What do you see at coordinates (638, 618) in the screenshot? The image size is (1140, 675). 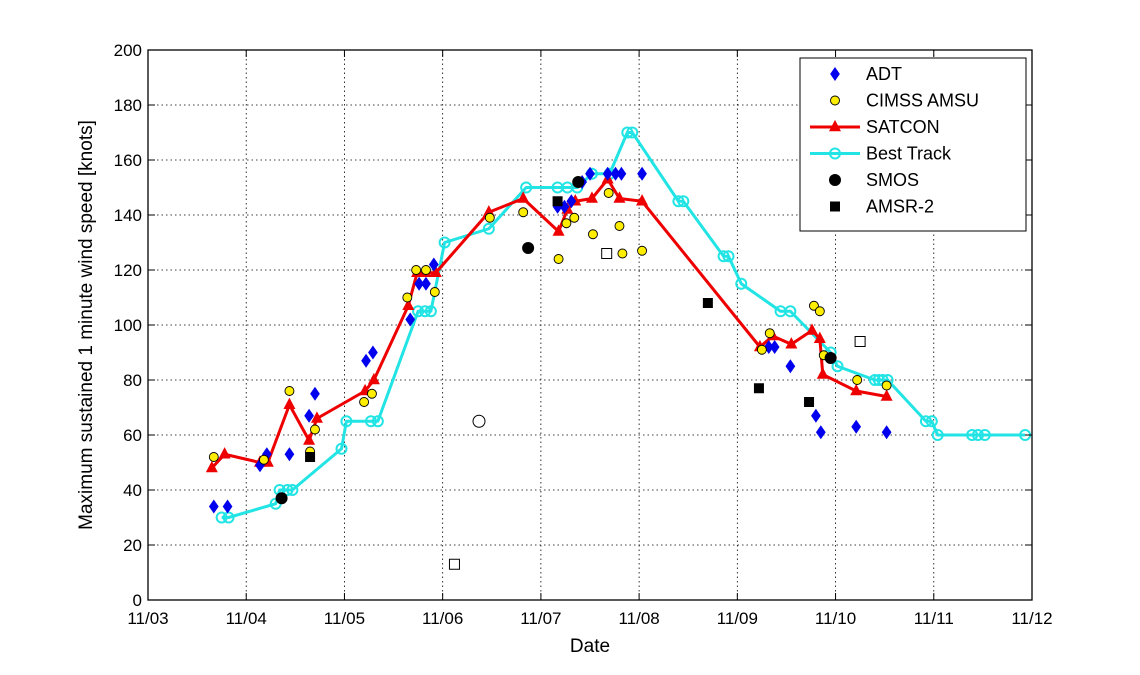 I see `x-tick-label: 11/08` at bounding box center [638, 618].